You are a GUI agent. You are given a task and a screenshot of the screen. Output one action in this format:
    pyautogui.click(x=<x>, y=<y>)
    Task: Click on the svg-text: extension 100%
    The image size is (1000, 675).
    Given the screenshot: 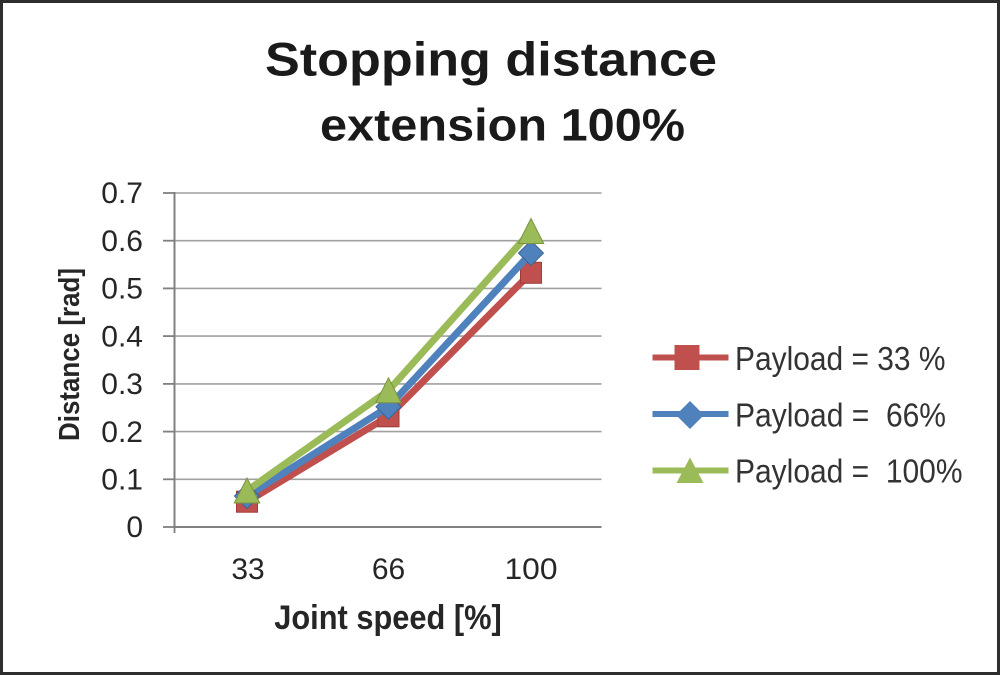 What is the action you would take?
    pyautogui.click(x=502, y=125)
    